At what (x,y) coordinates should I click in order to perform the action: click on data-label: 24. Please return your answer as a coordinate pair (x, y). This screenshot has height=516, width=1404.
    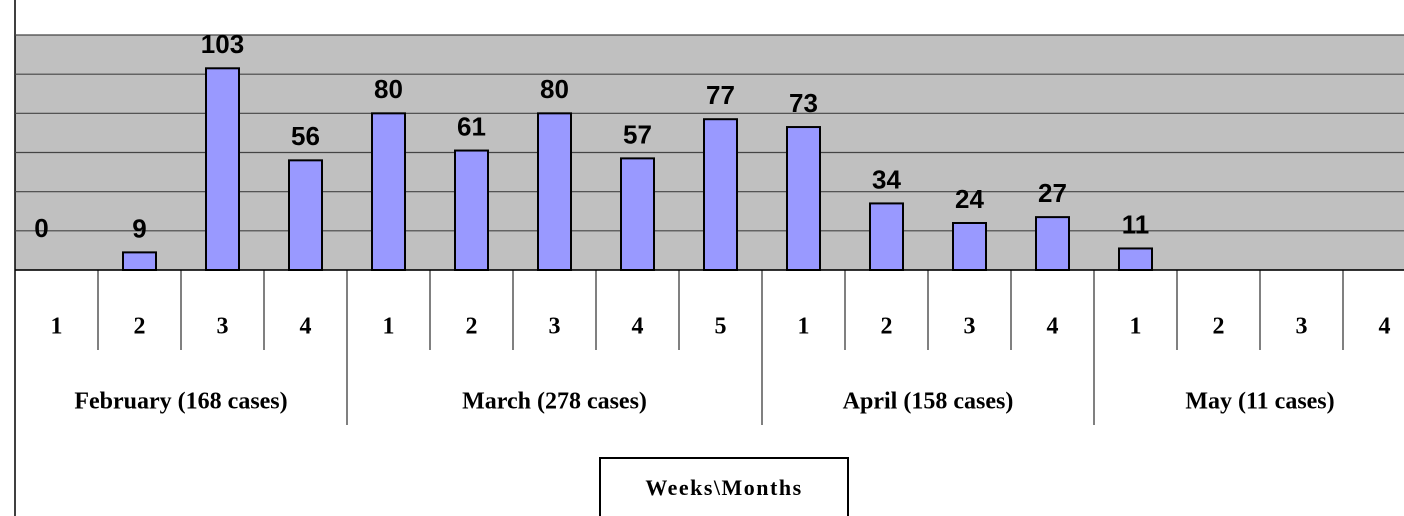
    Looking at the image, I should click on (969, 199).